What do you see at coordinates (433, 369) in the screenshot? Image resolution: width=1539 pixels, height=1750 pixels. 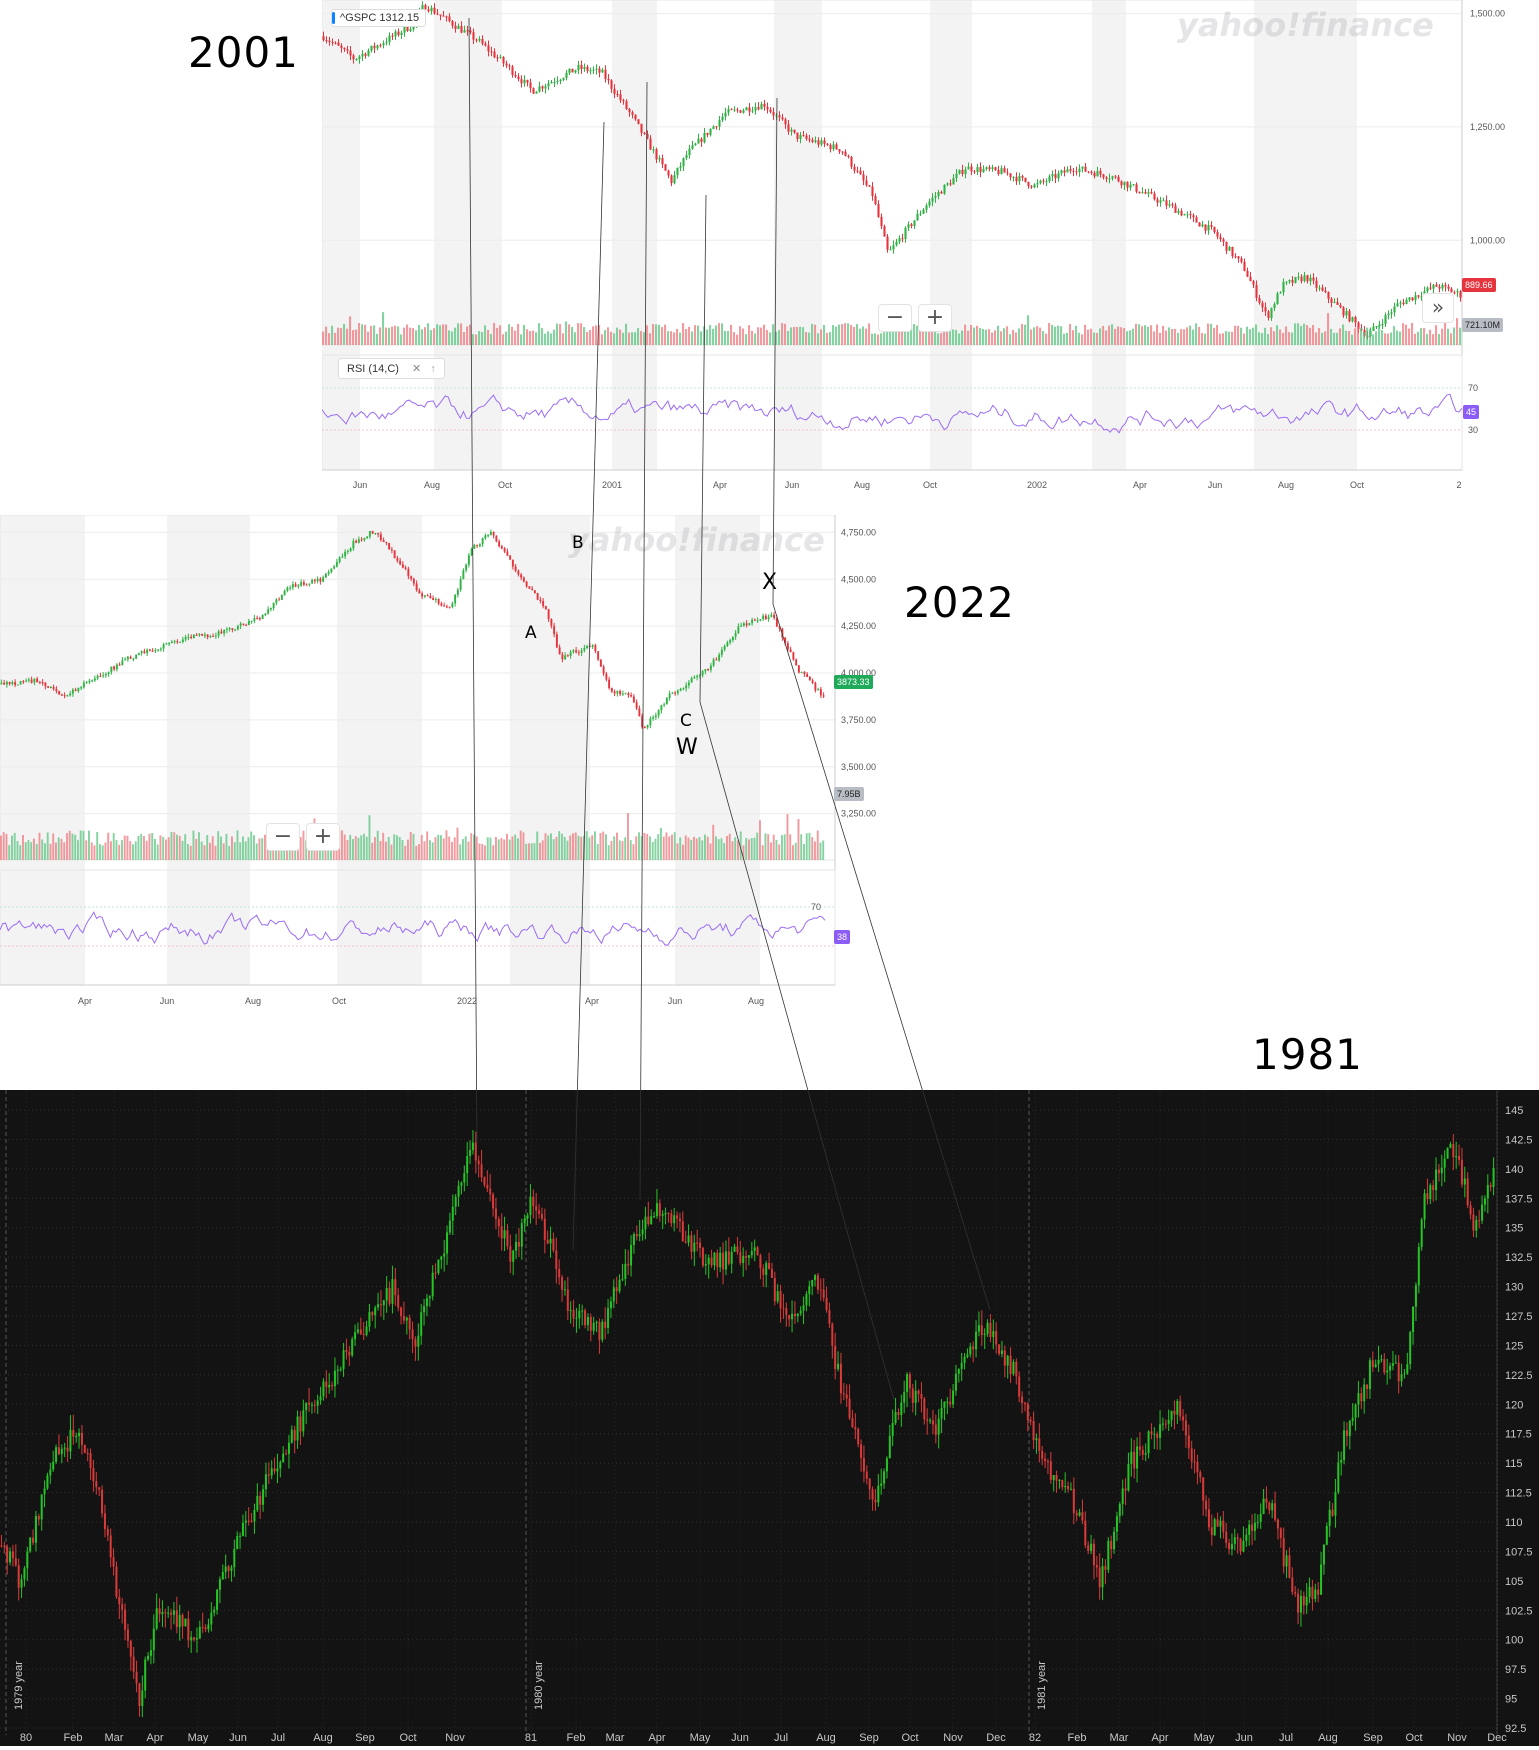 I see `arrow-up-icon: ↑` at bounding box center [433, 369].